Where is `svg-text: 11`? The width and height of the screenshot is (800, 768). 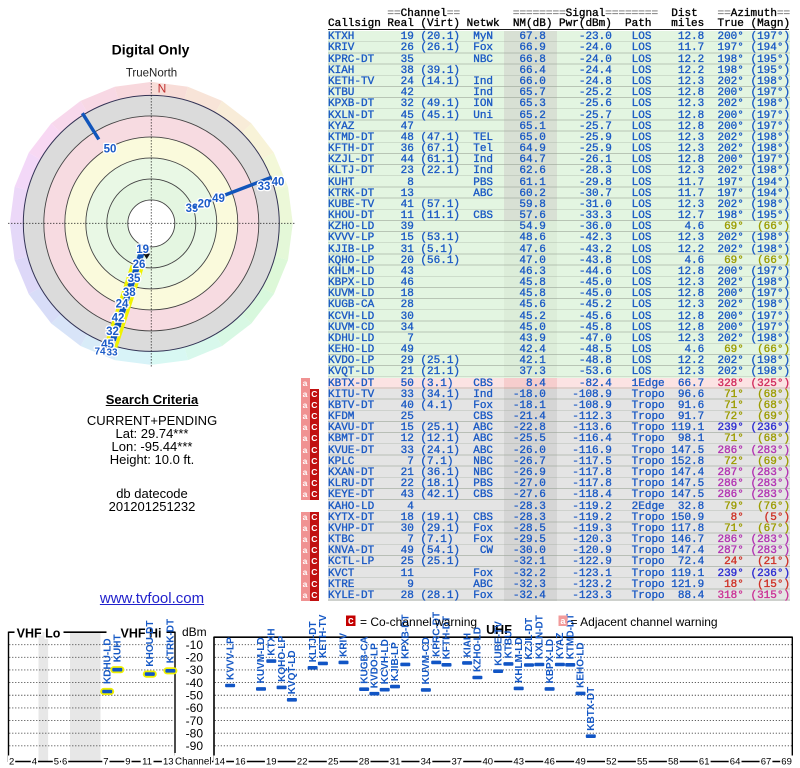
svg-text: 11 is located at coordinates (147, 762).